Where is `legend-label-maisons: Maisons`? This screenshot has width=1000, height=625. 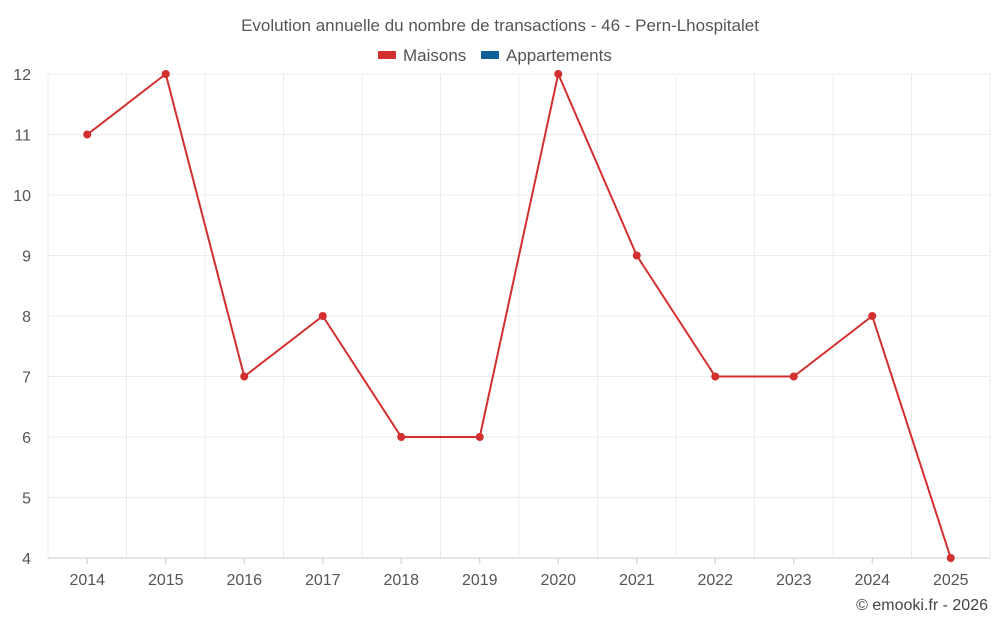 legend-label-maisons: Maisons is located at coordinates (434, 55).